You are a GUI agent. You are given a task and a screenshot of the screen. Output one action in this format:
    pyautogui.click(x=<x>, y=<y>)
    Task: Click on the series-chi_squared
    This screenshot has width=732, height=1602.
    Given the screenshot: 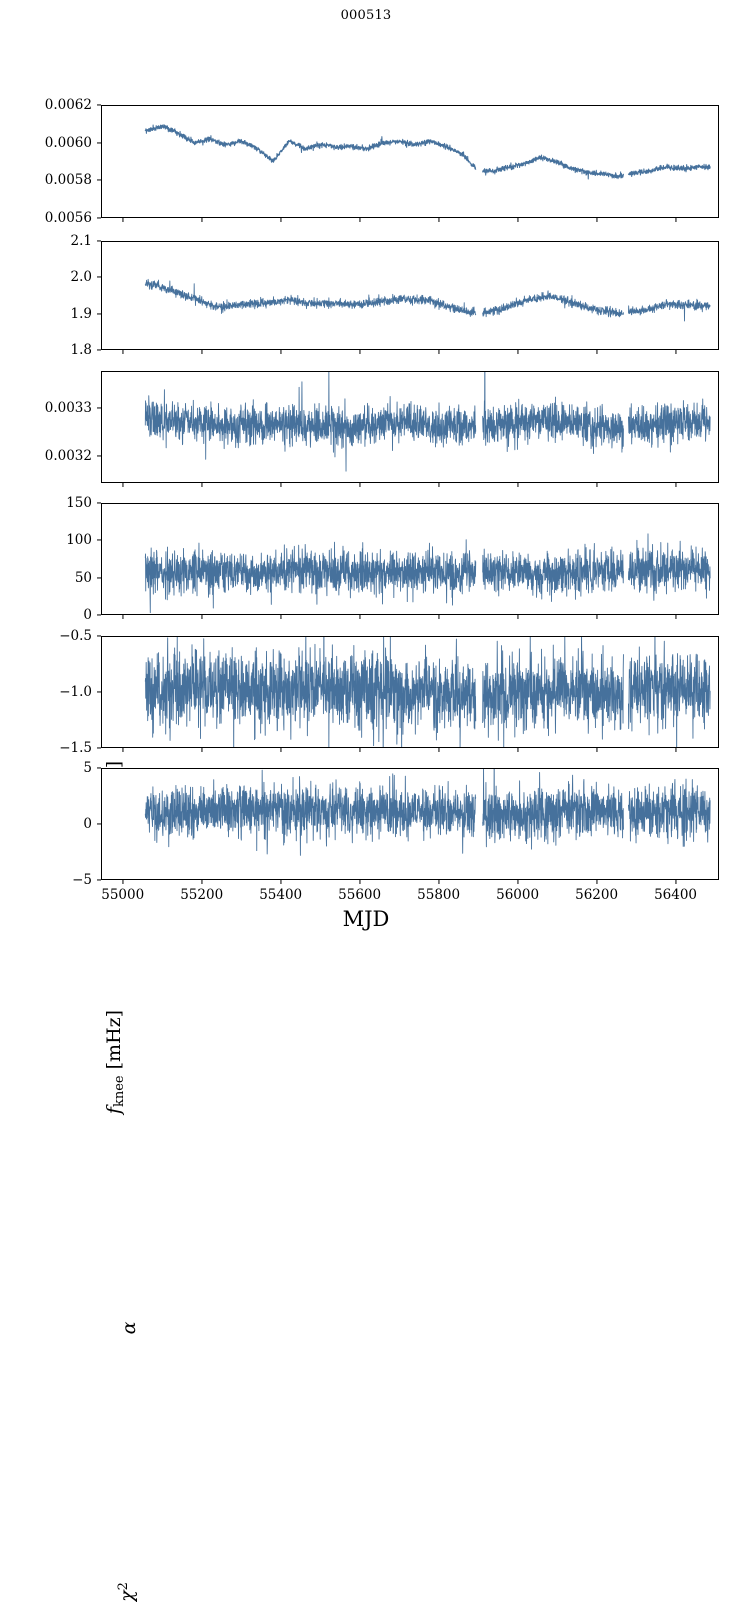 What is the action you would take?
    pyautogui.click(x=427, y=812)
    